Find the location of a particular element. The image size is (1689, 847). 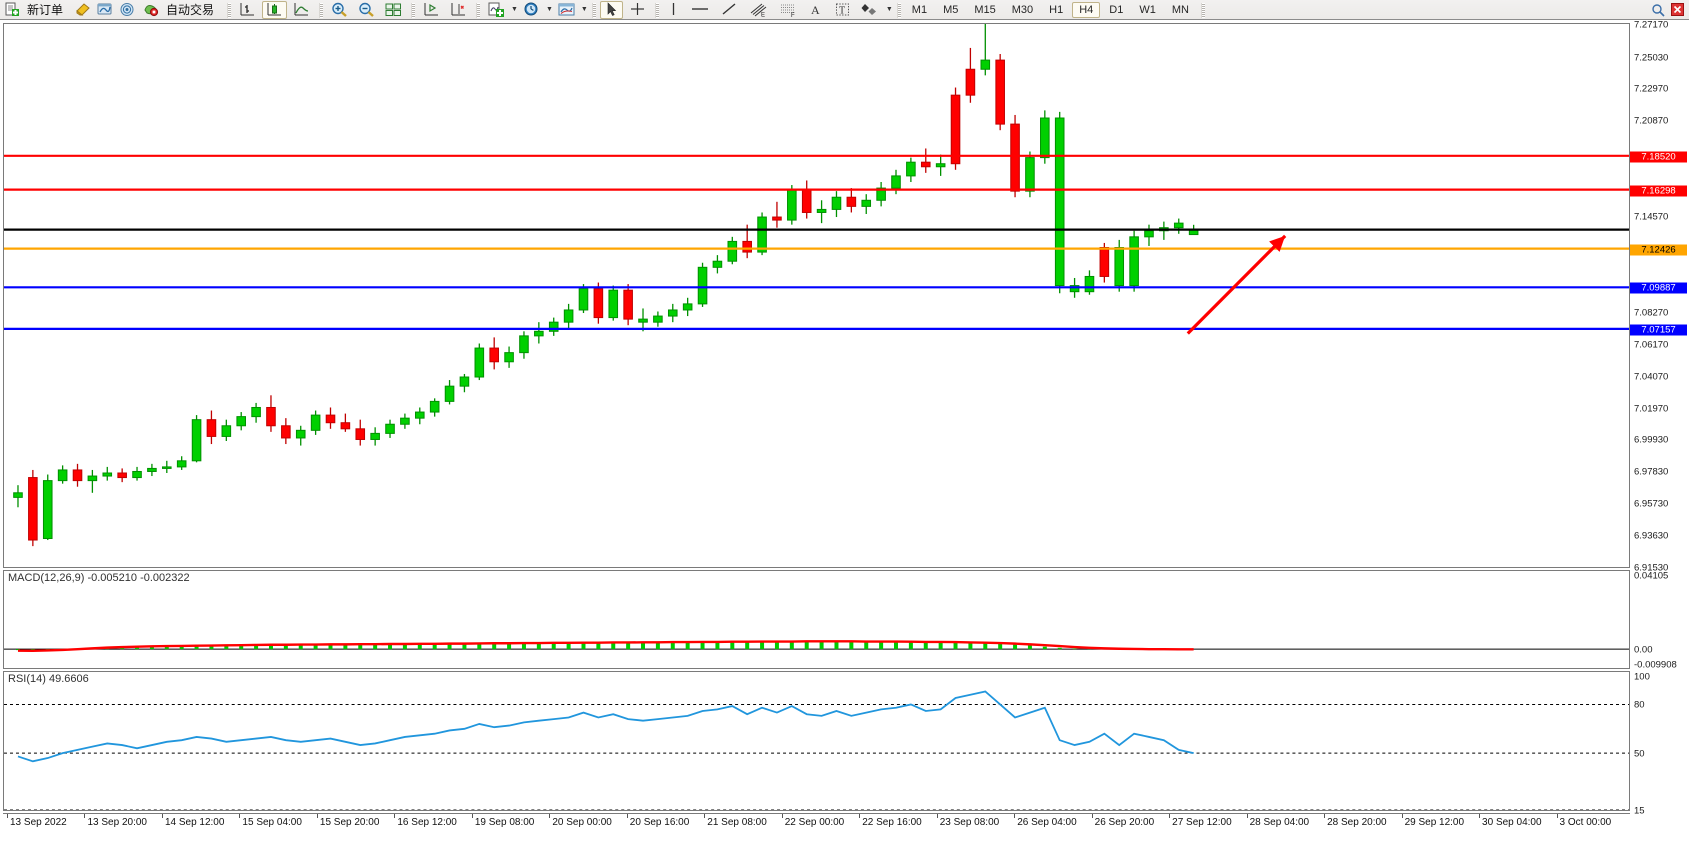

macd-plot is located at coordinates (816, 646).